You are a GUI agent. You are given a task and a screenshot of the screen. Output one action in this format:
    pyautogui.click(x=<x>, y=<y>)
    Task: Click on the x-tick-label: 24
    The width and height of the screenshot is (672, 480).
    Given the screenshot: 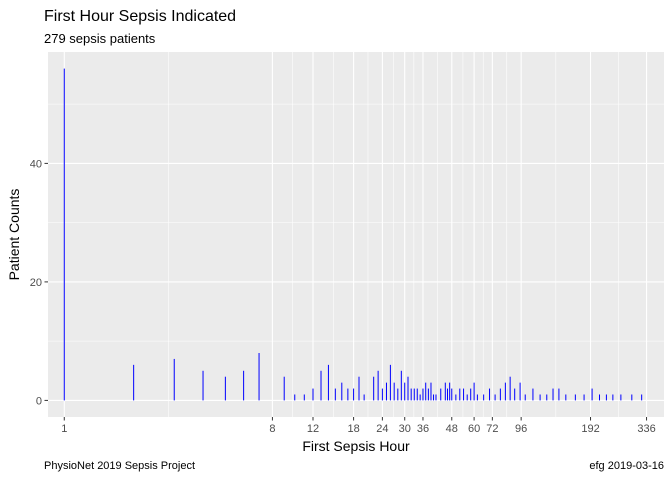 What is the action you would take?
    pyautogui.click(x=382, y=429)
    